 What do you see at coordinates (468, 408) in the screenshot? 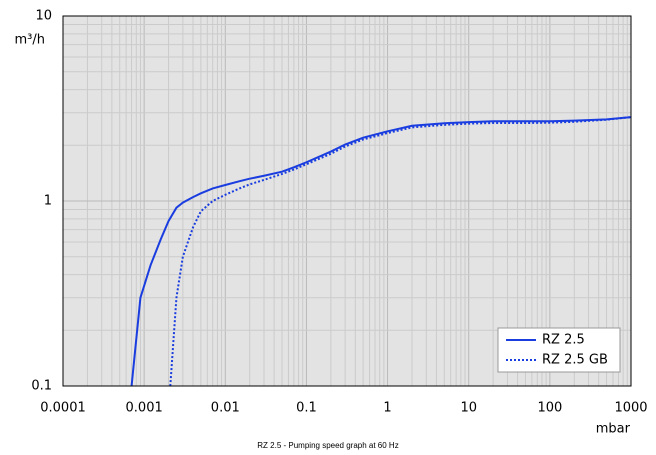
I see `x-tick-label: 10` at bounding box center [468, 408].